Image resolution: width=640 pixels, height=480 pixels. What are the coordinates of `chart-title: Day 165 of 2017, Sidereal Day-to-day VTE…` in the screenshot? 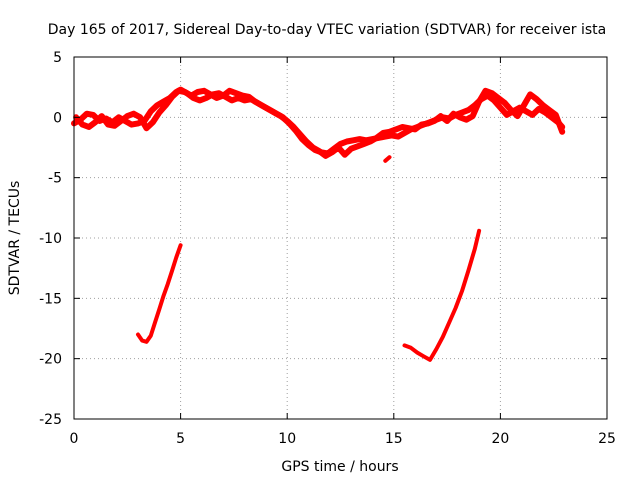 It's located at (327, 30).